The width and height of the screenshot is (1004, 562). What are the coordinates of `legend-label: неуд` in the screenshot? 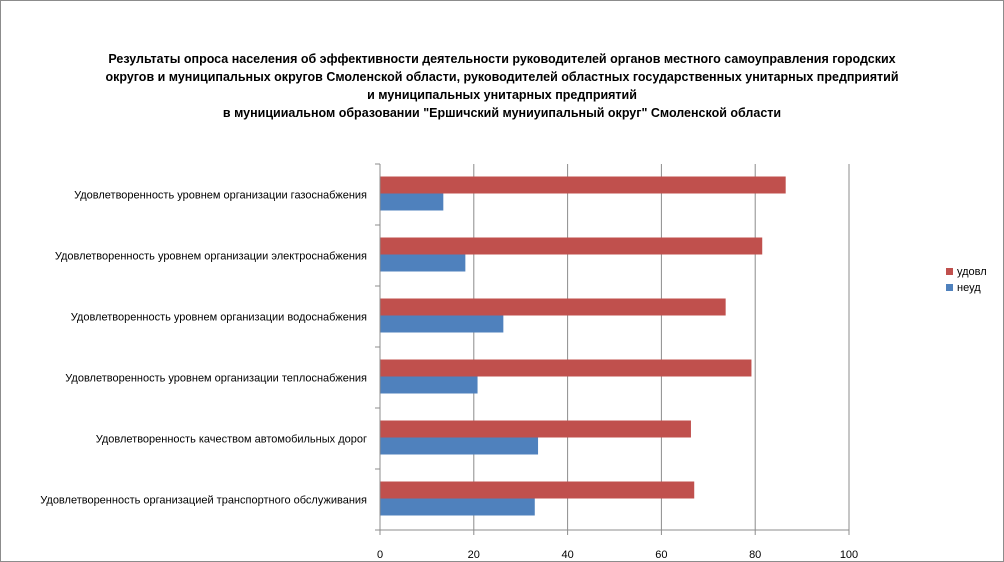 It's located at (969, 288).